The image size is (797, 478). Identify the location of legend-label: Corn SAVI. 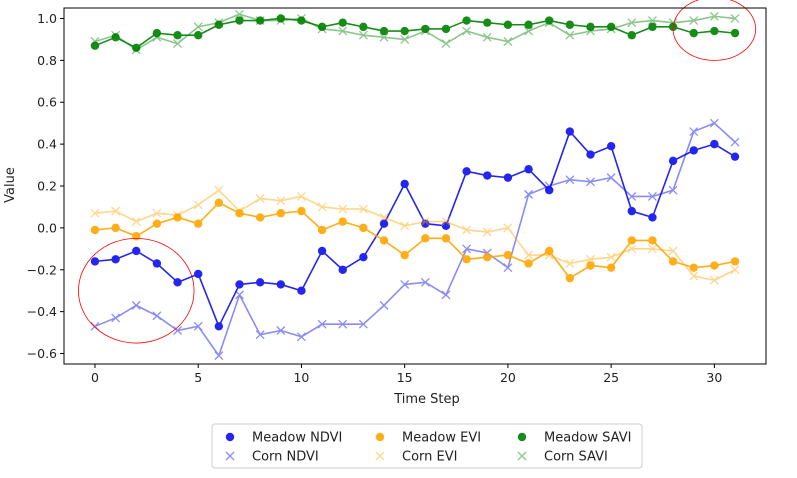
(576, 457).